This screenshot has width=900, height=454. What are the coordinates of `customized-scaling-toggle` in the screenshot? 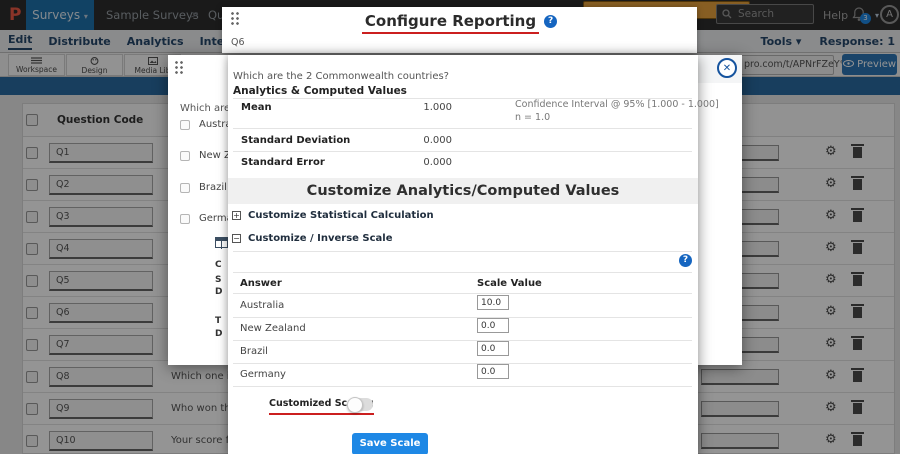 It's located at (360, 405).